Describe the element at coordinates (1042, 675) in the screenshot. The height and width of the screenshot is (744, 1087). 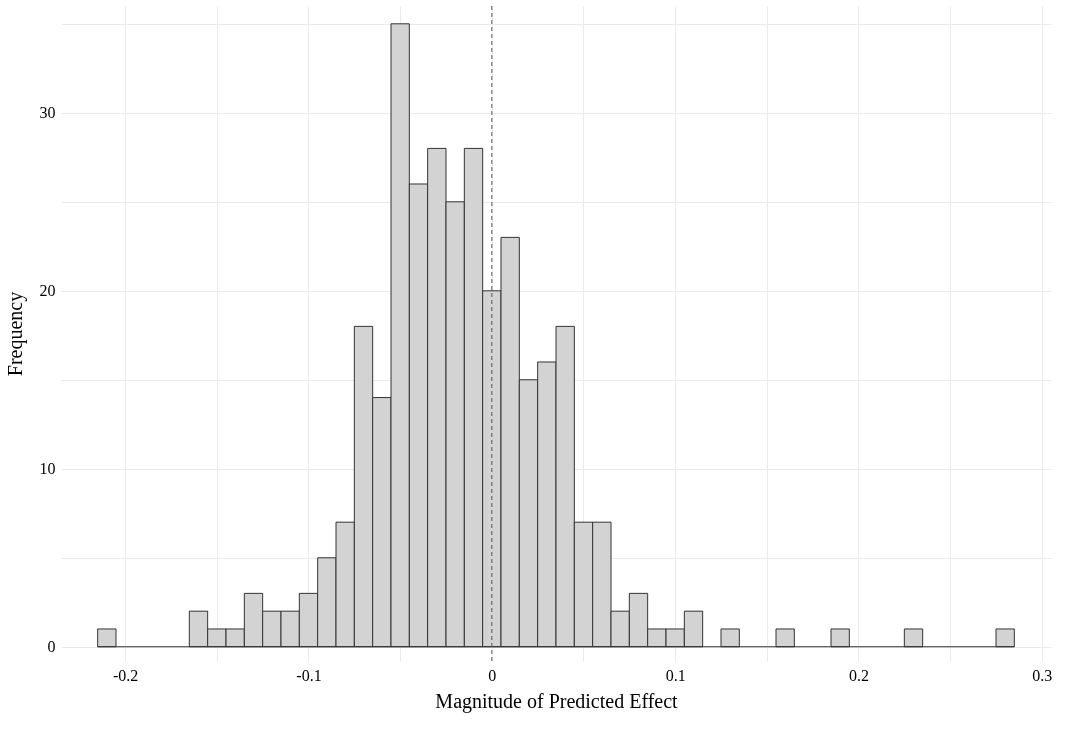
I see `x-tick-label: 0.3` at that location.